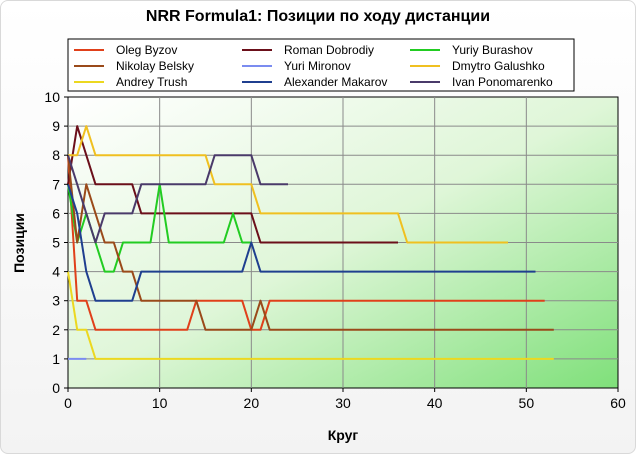 This screenshot has height=454, width=636. I want to click on legend-box, so click(321, 65).